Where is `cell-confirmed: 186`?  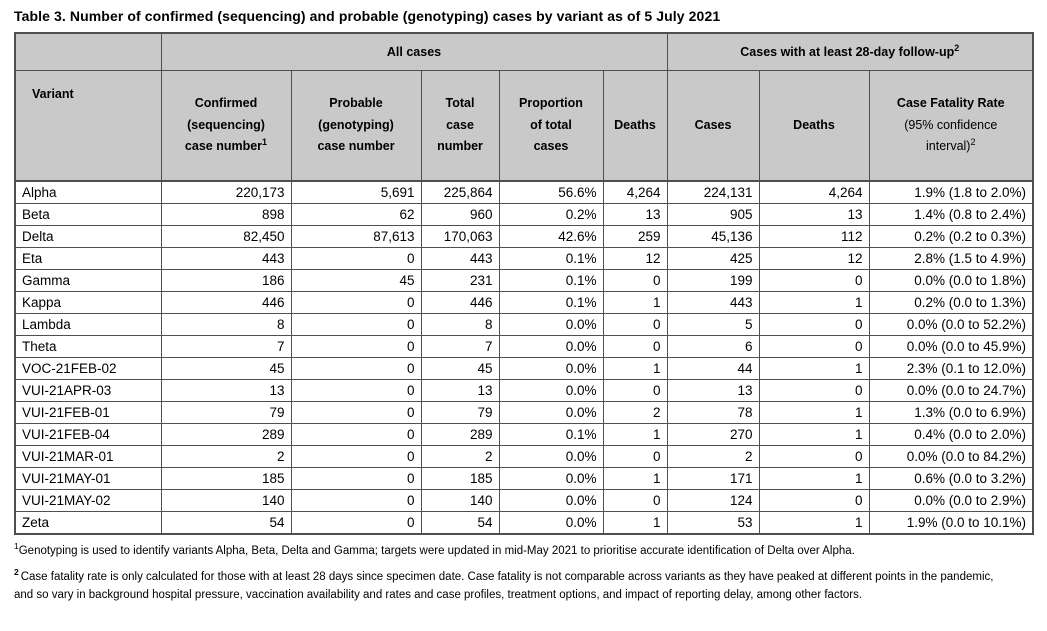 cell-confirmed: 186 is located at coordinates (226, 280).